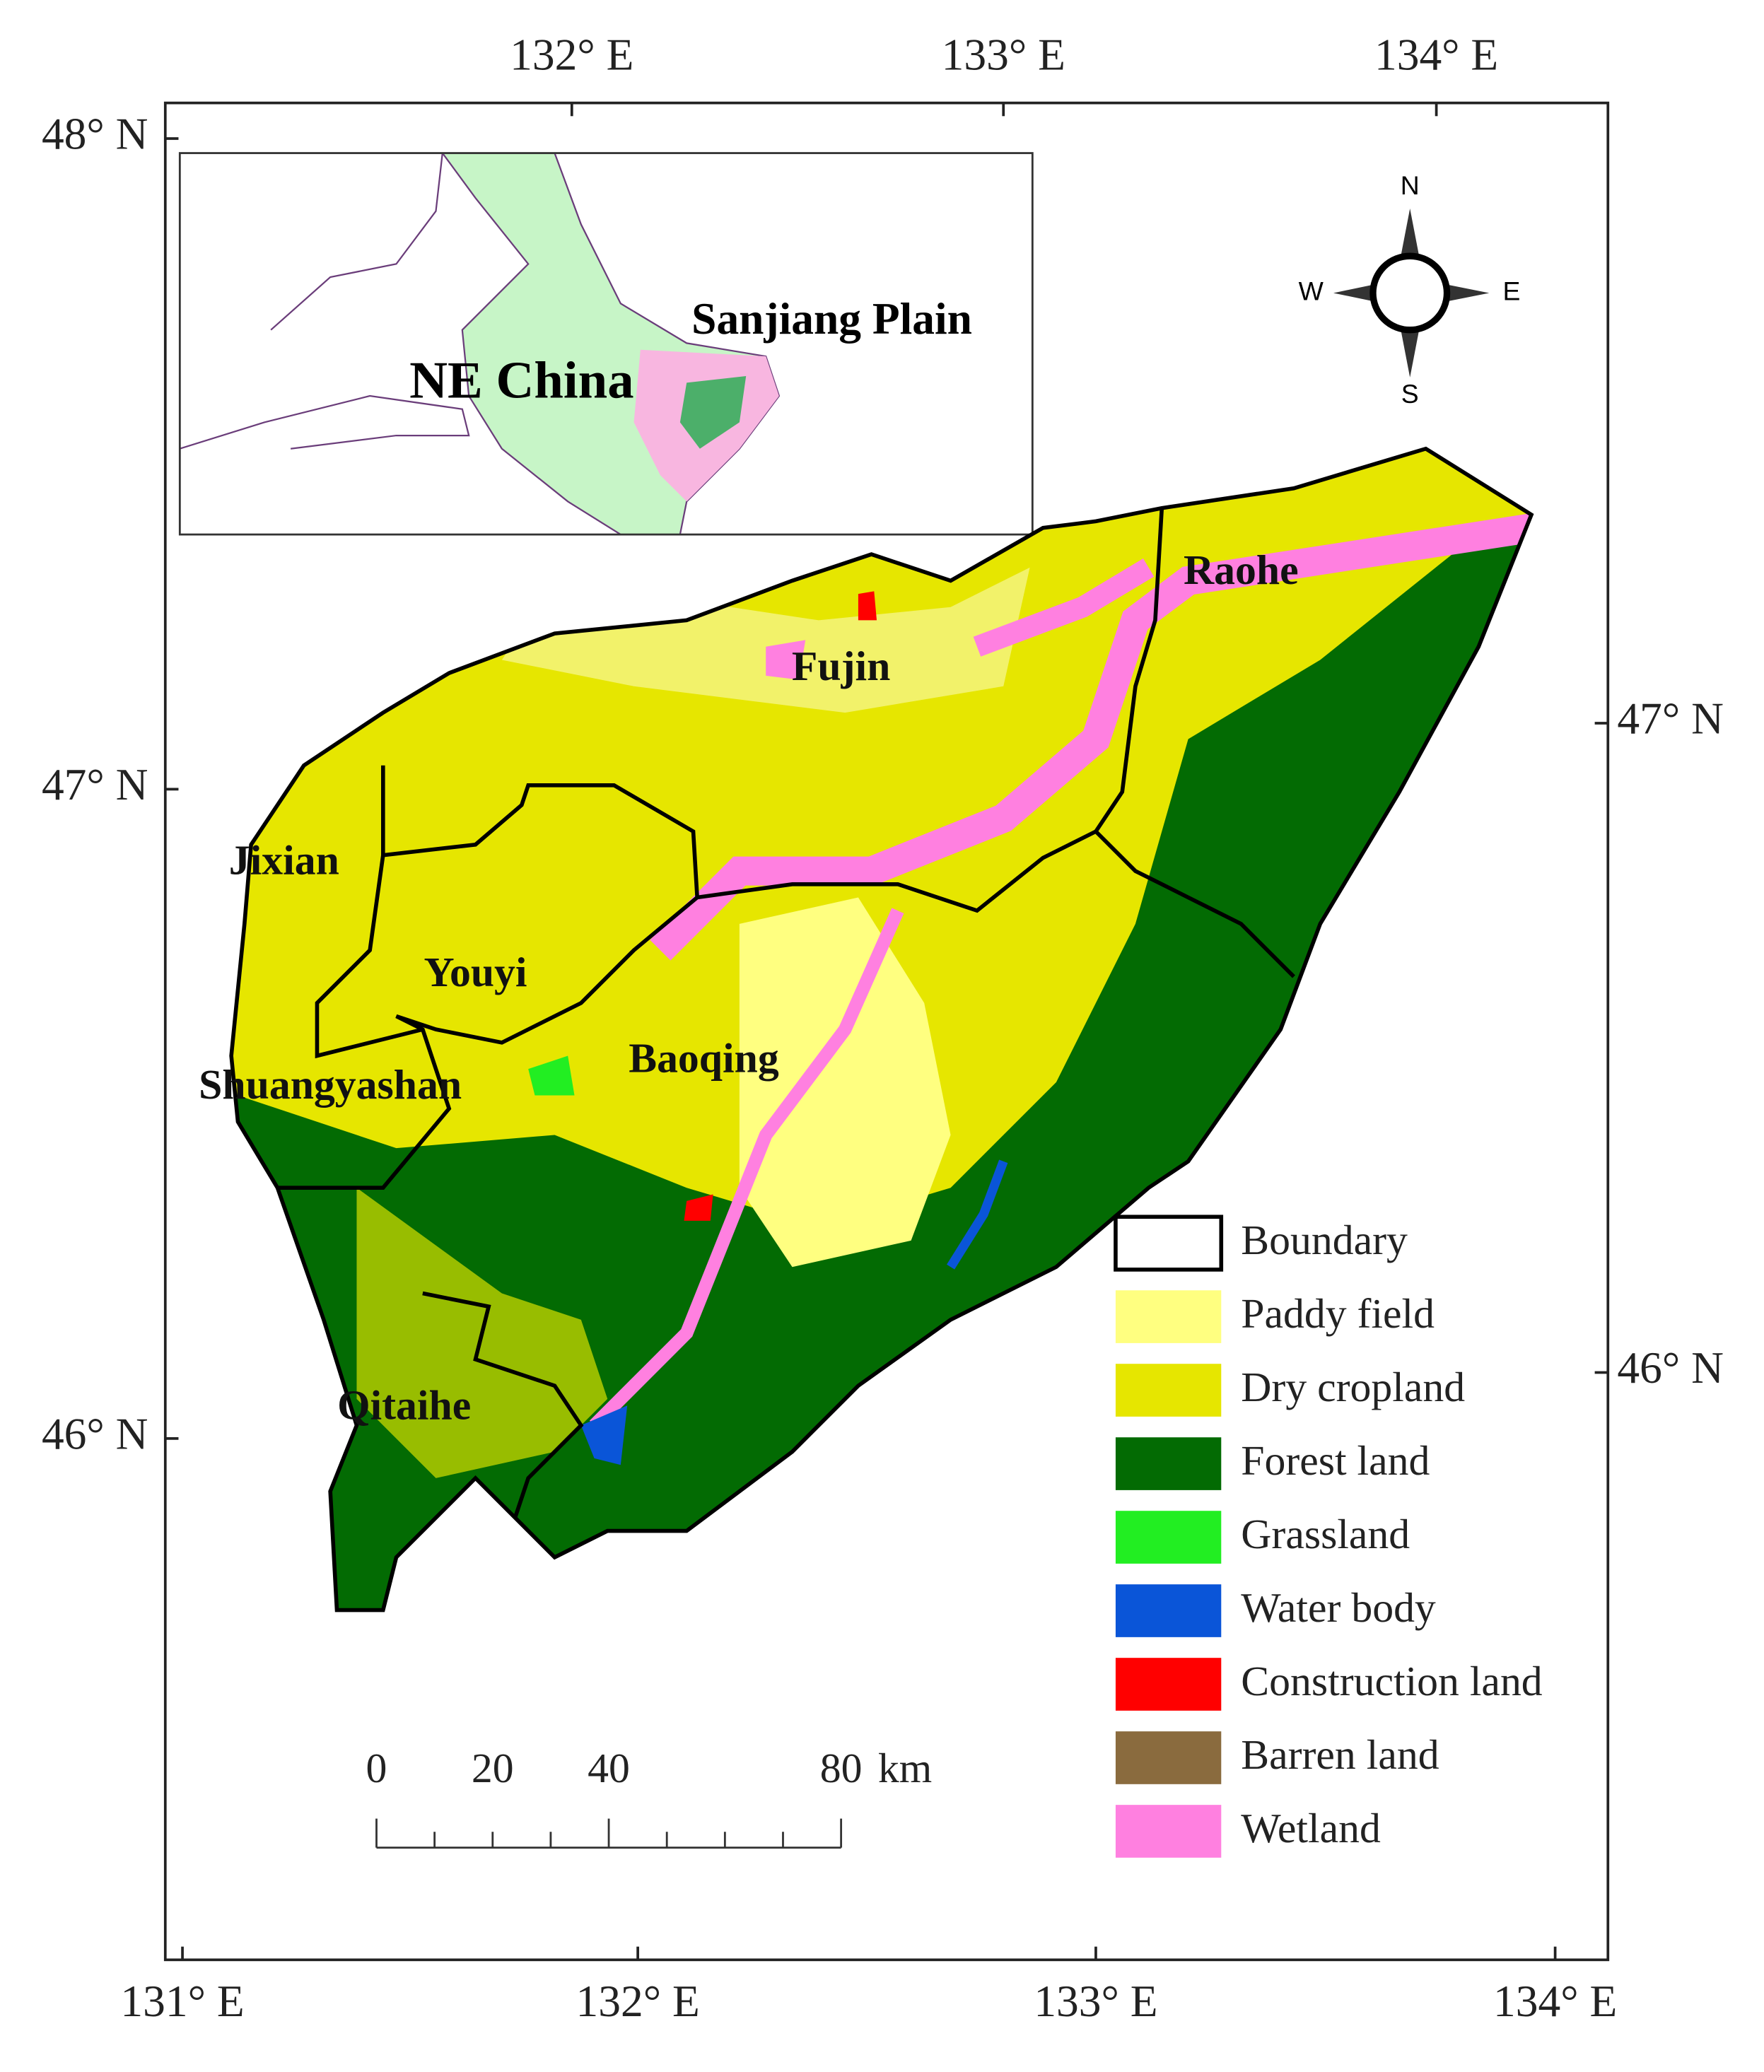 This screenshot has width=1764, height=2072. What do you see at coordinates (1392, 1681) in the screenshot?
I see `legend-label: Construction land` at bounding box center [1392, 1681].